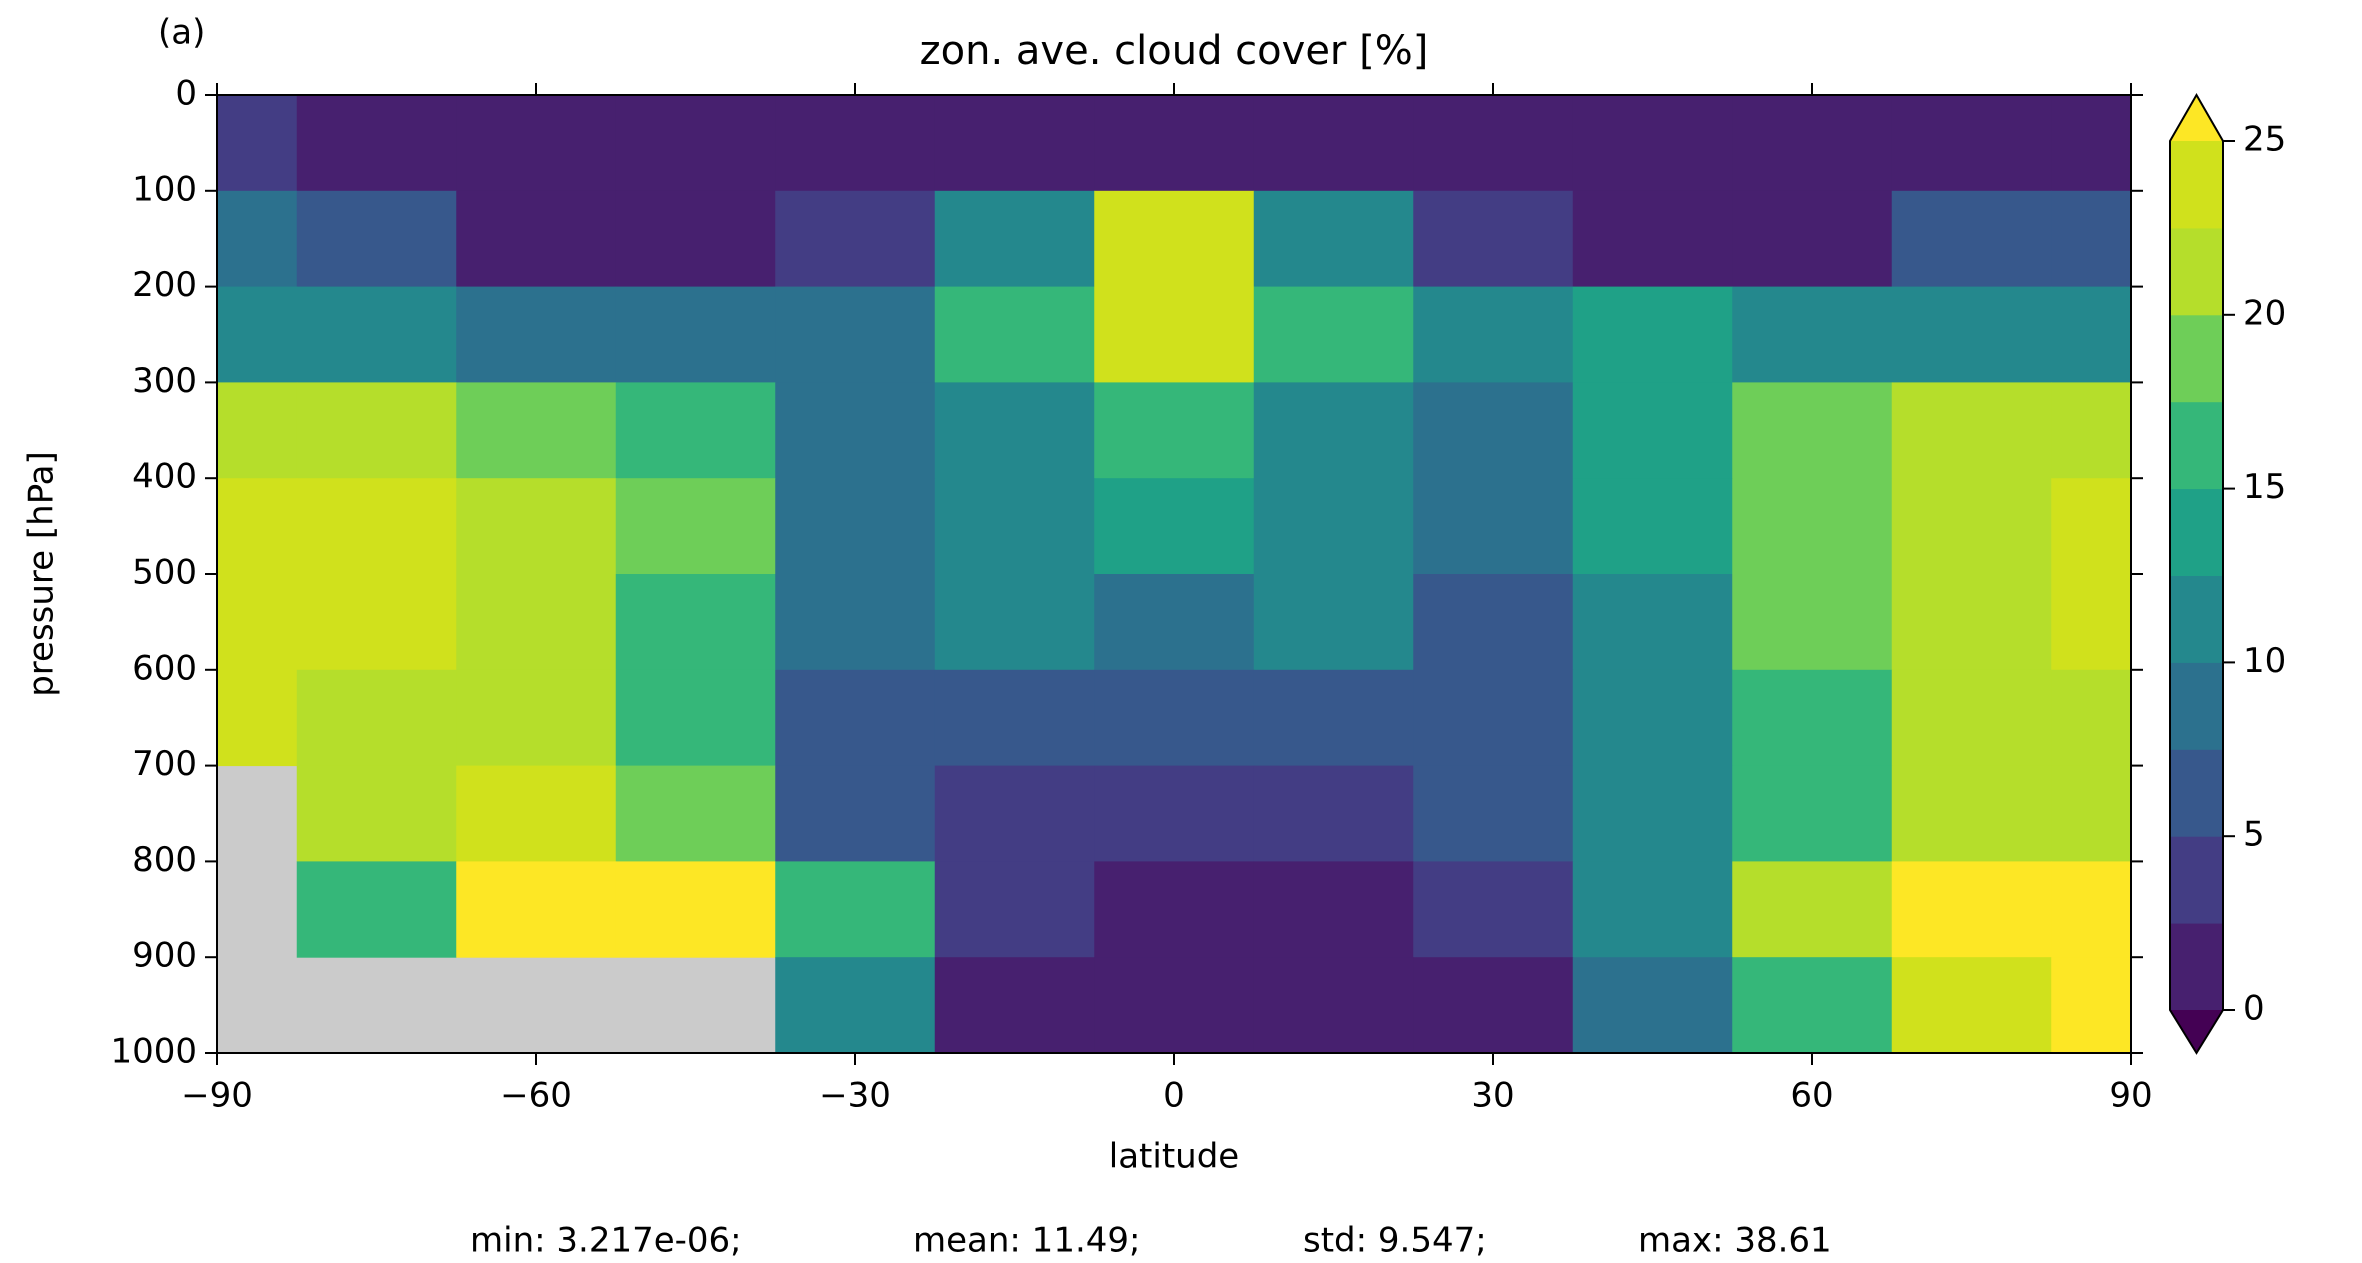 Image resolution: width=2362 pixels, height=1263 pixels. Describe the element at coordinates (164, 956) in the screenshot. I see `y-tick-label: 900` at that location.